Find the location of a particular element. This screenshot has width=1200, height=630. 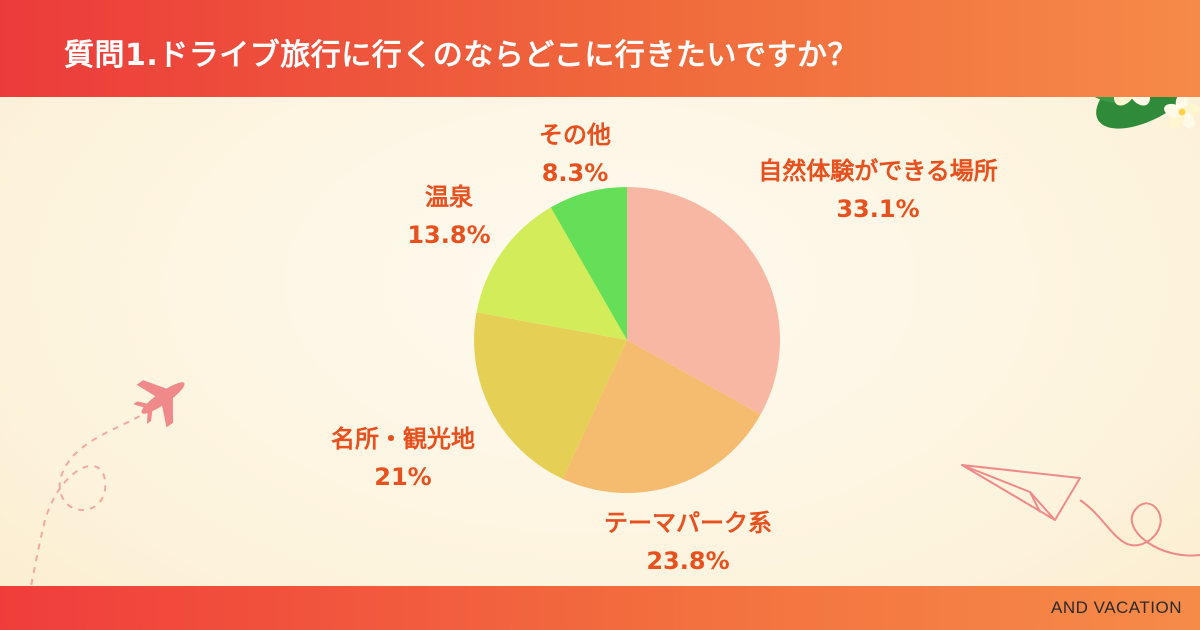

slice-label-value: 13.8% is located at coordinates (449, 235).